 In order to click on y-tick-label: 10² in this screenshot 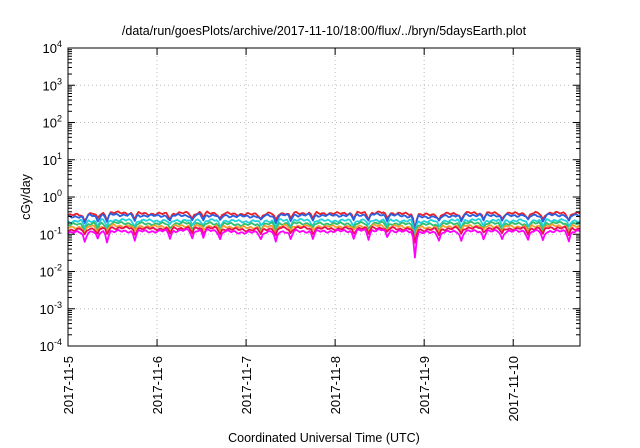, I will do `click(52, 122)`.